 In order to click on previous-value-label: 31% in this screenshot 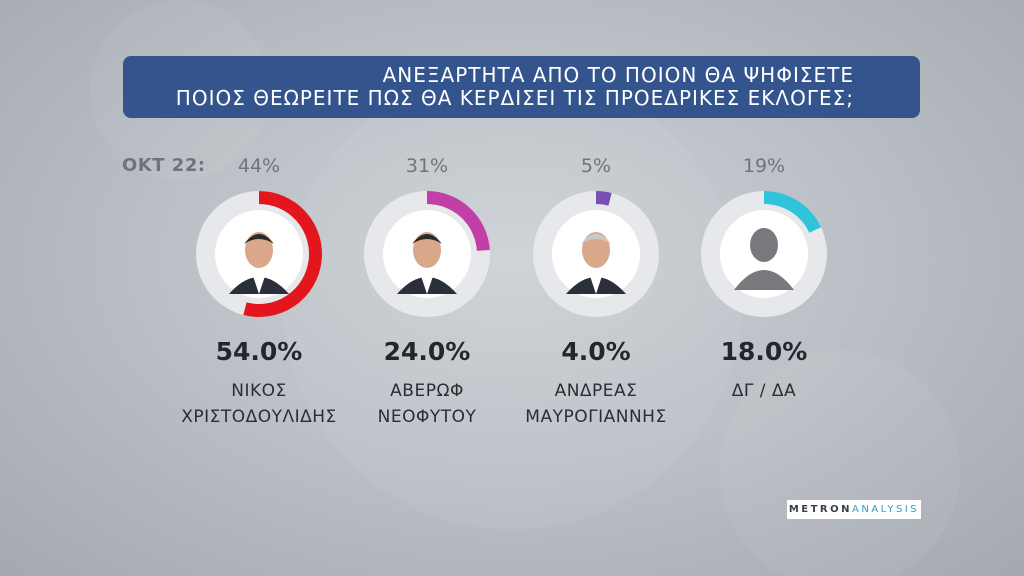, I will do `click(427, 166)`.